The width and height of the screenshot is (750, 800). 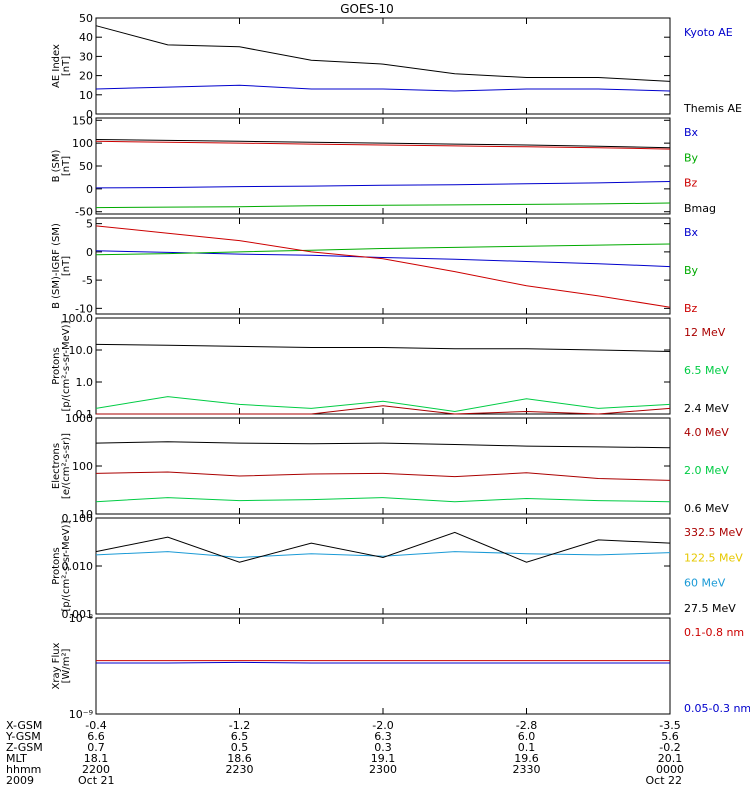 What do you see at coordinates (96, 758) in the screenshot?
I see `orbit-cell: 18.1` at bounding box center [96, 758].